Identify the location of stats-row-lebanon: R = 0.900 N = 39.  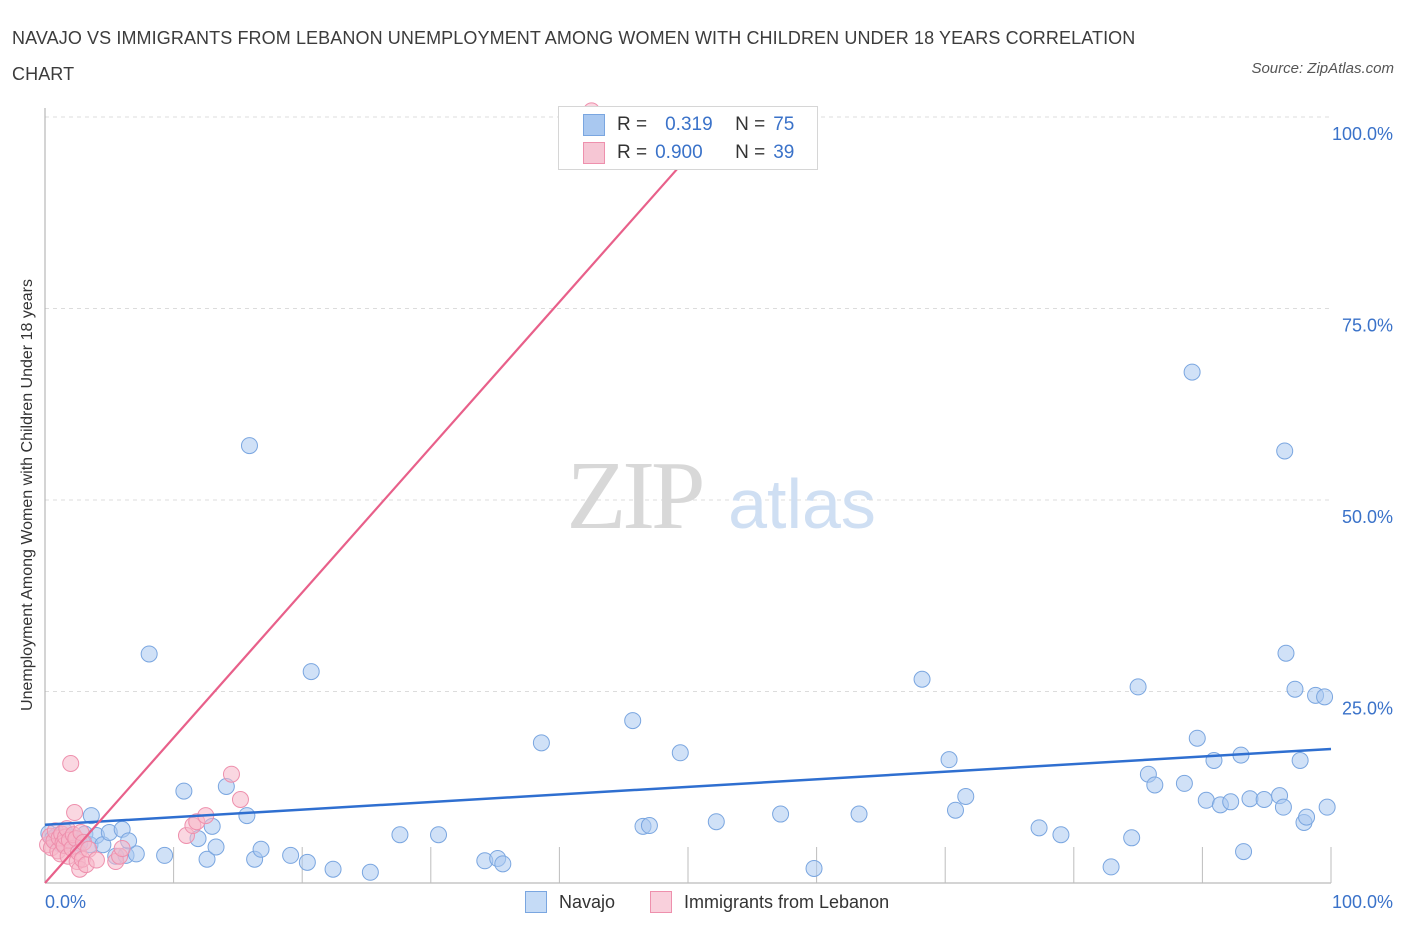
(688, 153).